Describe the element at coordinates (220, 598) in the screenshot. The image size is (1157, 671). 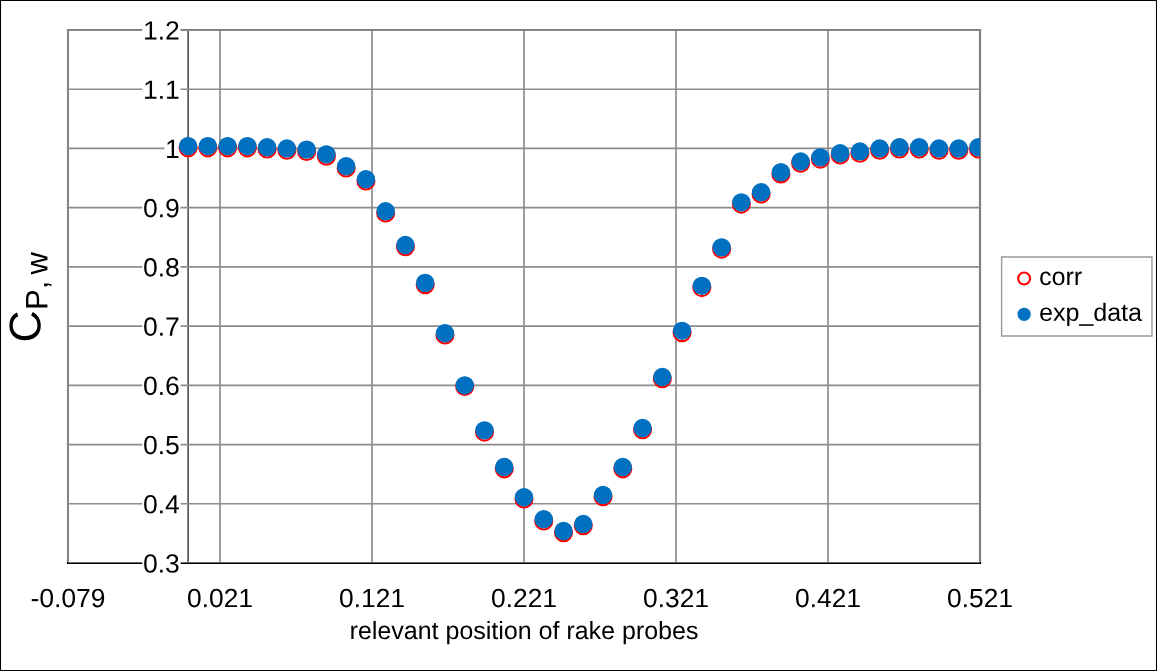
I see `x-tick-label: 0.021` at that location.